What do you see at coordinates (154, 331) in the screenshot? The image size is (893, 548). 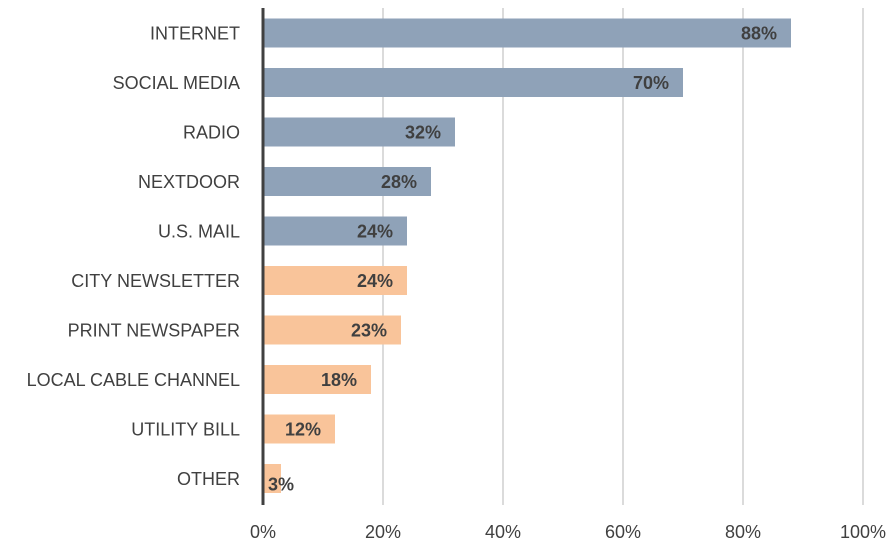 I see `category-label: PRINT NEWSPAPER` at bounding box center [154, 331].